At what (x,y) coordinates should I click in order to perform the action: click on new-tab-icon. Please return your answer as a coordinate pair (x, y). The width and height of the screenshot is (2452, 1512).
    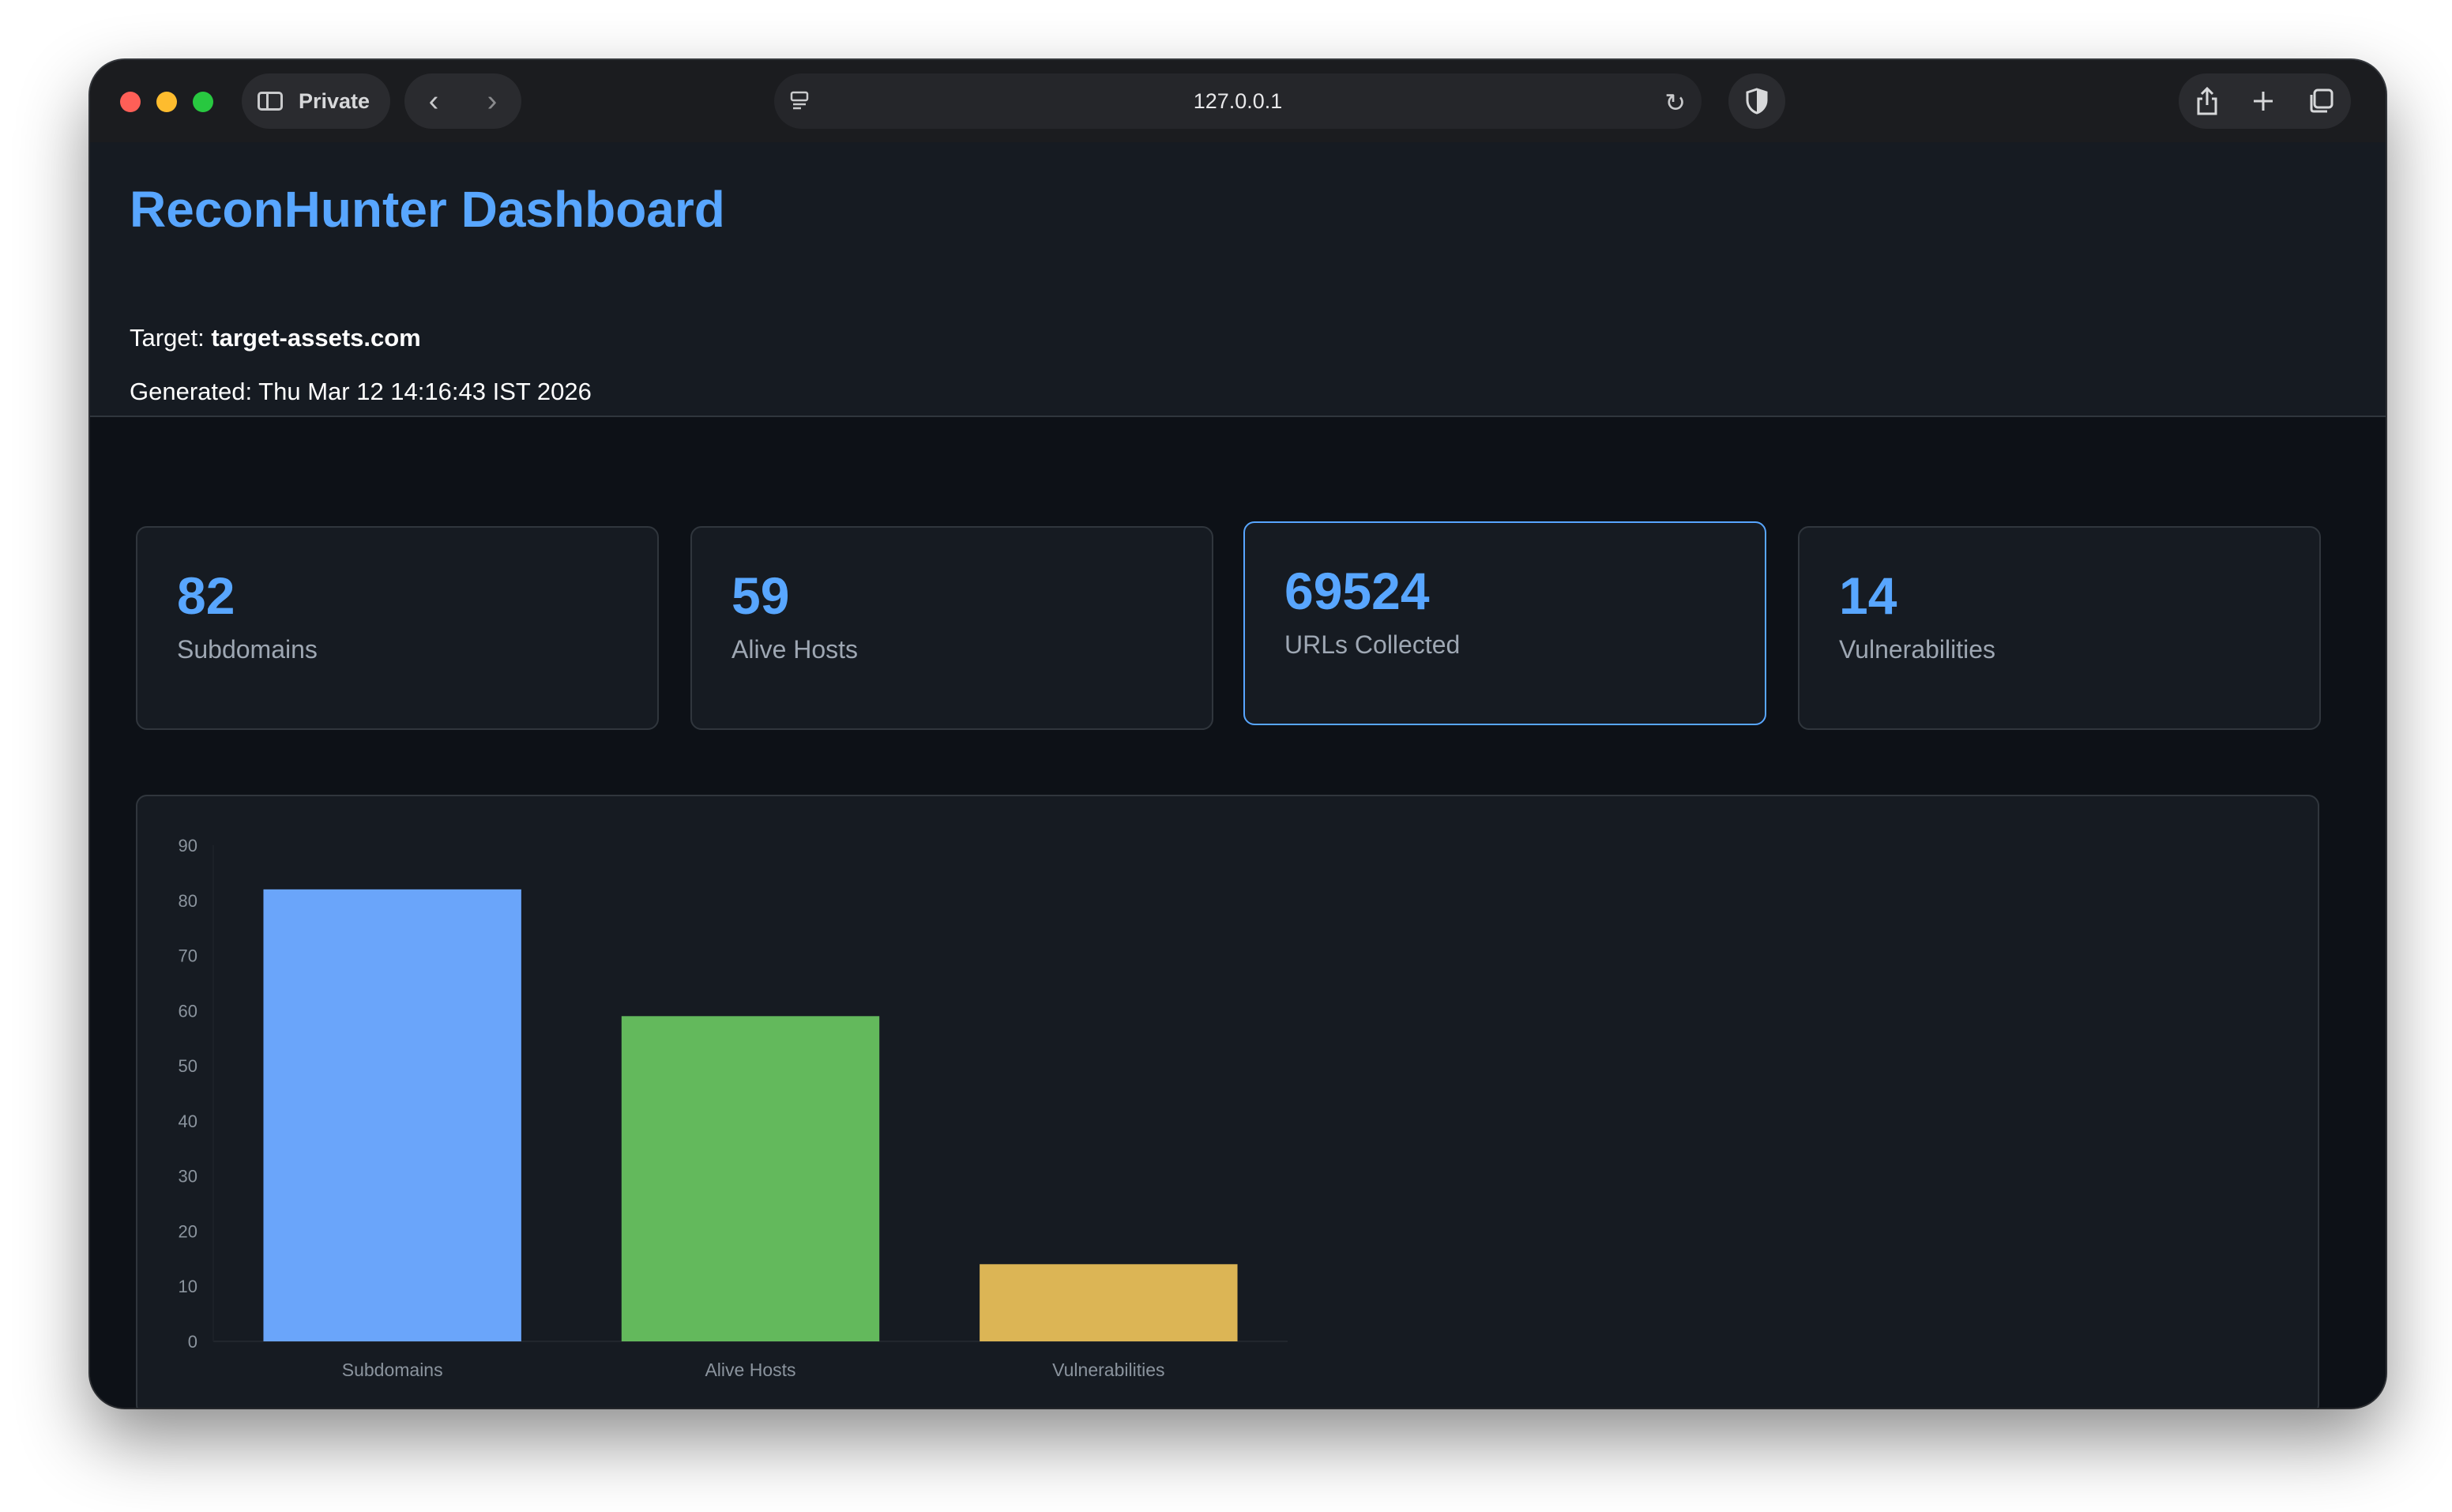
    Looking at the image, I should click on (2263, 101).